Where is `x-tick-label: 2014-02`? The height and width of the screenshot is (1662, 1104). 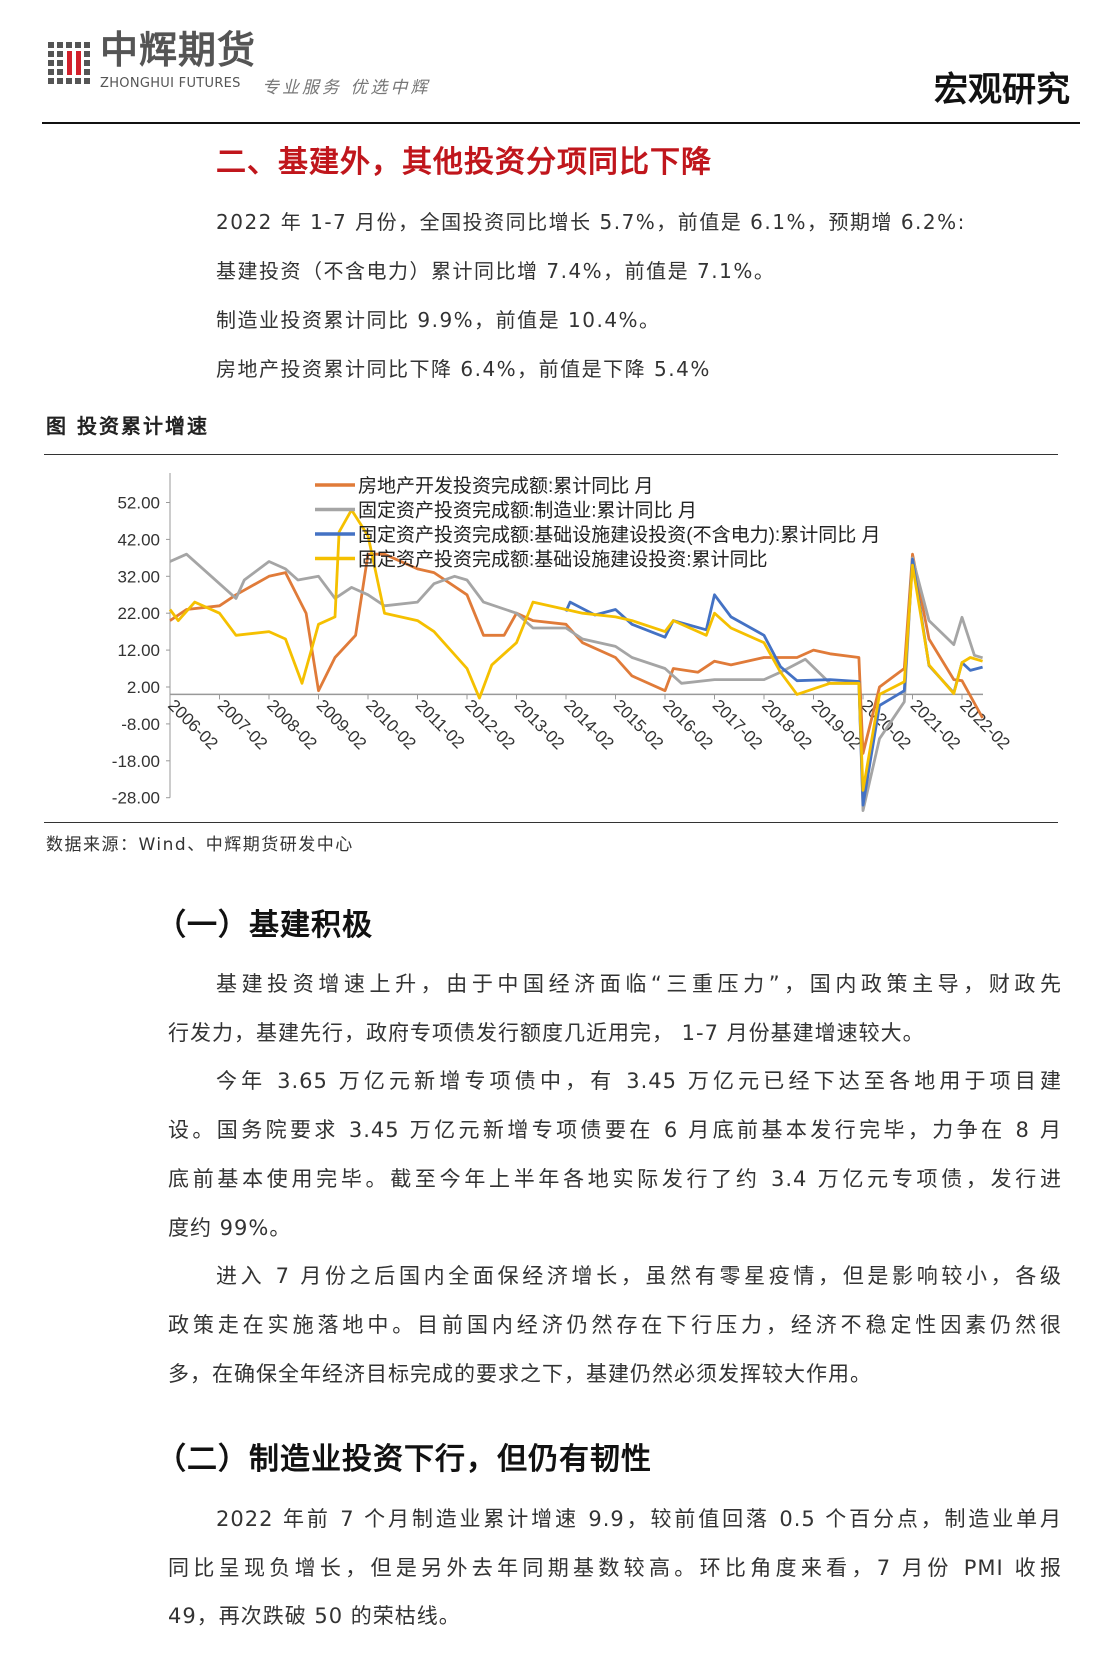
x-tick-label: 2014-02 is located at coordinates (589, 725).